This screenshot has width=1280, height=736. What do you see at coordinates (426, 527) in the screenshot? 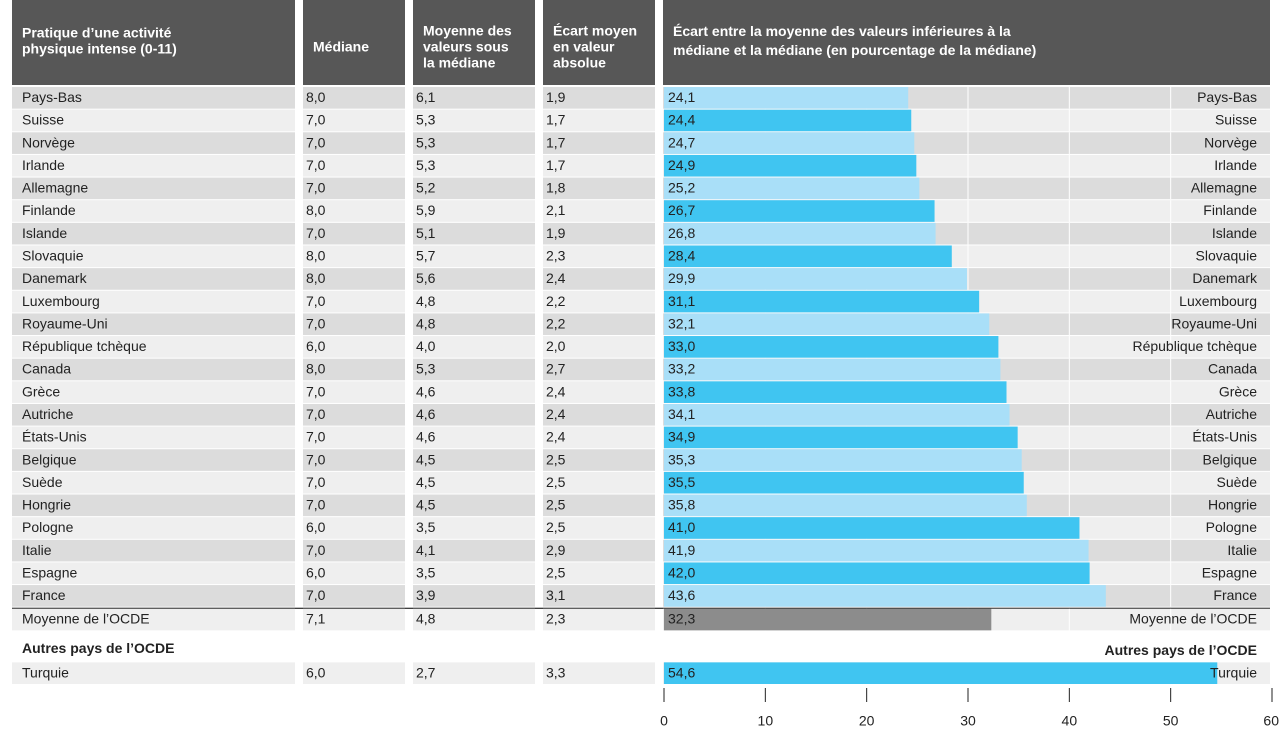
I see `table-cell: 3,5` at bounding box center [426, 527].